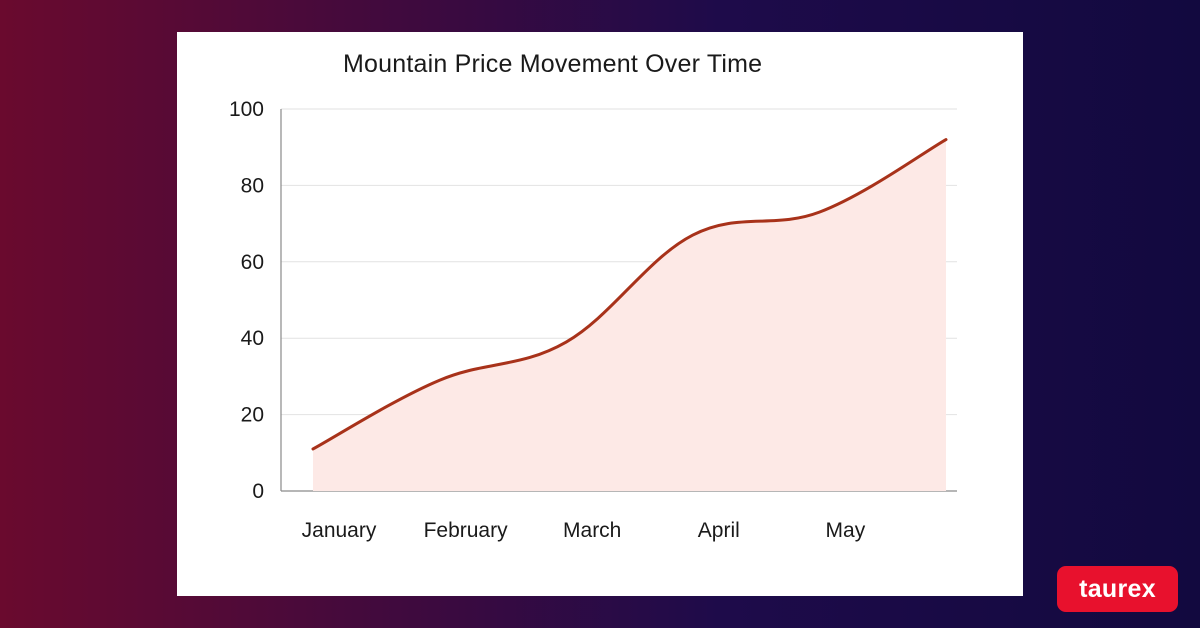 The image size is (1200, 628). What do you see at coordinates (258, 491) in the screenshot?
I see `y-tick-label: 0` at bounding box center [258, 491].